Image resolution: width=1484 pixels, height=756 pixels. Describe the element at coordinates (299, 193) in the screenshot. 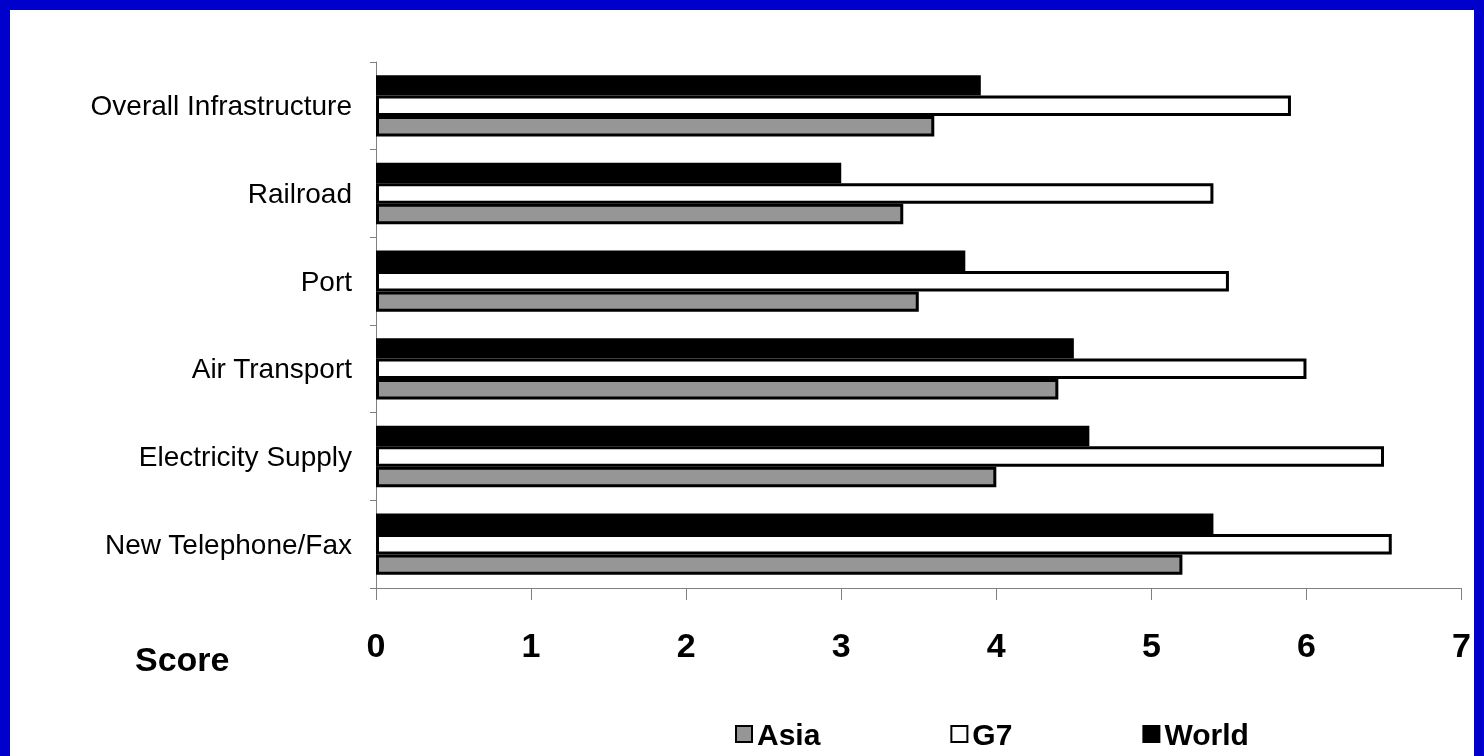

I see `y-tick-label: Railroad` at that location.